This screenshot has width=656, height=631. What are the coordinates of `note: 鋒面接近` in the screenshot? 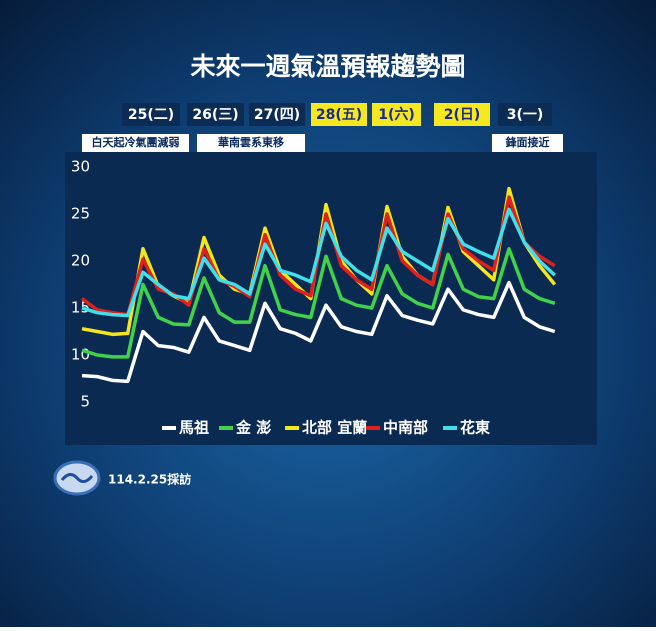 It's located at (527, 142).